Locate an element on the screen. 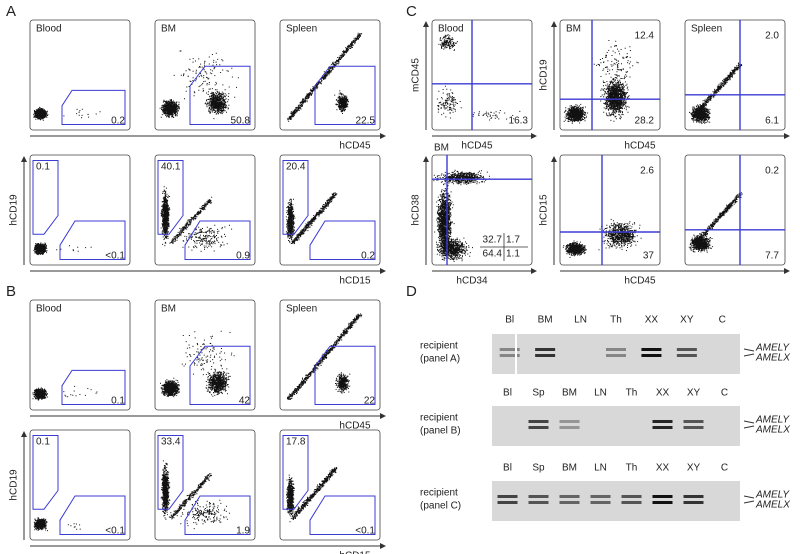 The height and width of the screenshot is (554, 800). quadrant-value: 7.7 is located at coordinates (772, 256).